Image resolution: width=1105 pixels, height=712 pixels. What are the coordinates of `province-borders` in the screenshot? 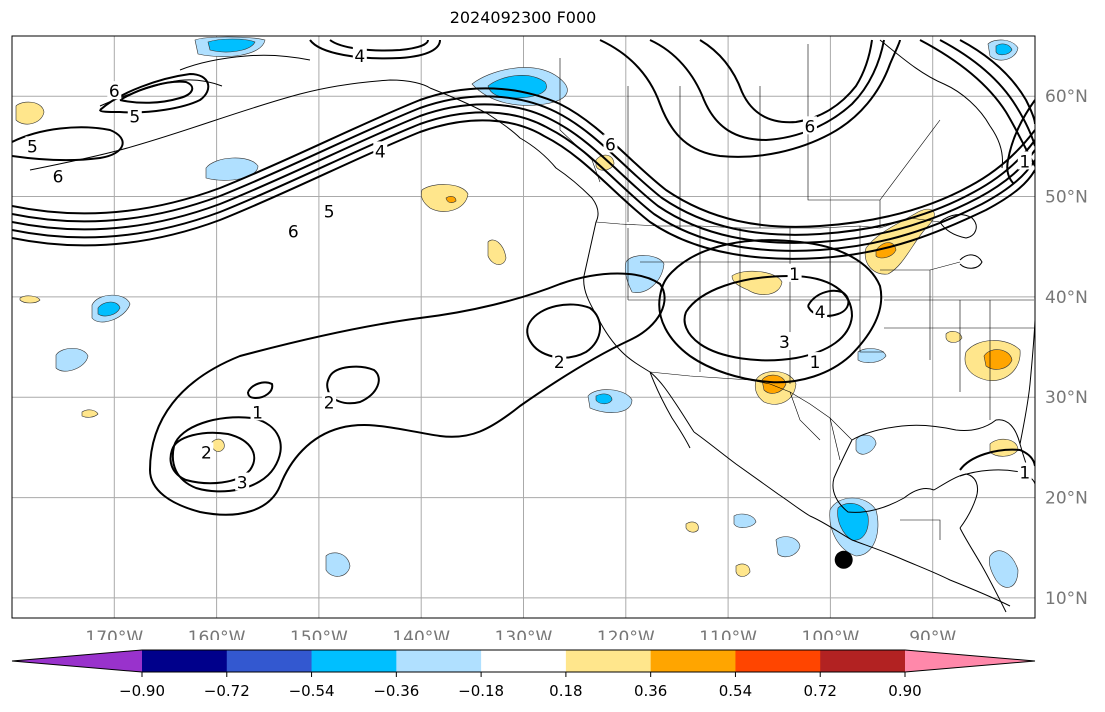 It's located at (784, 136).